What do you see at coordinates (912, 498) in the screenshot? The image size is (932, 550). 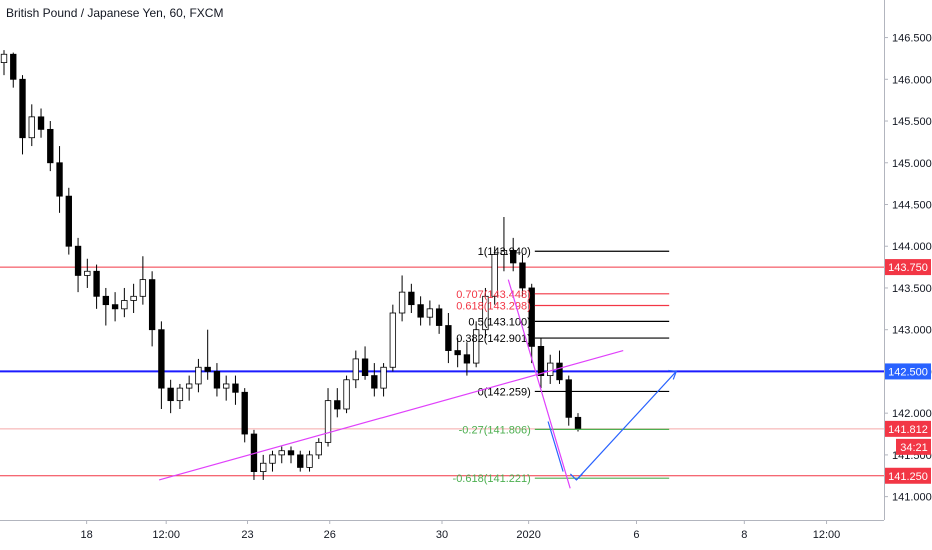 I see `y-tick-label: 141.000` at bounding box center [912, 498].